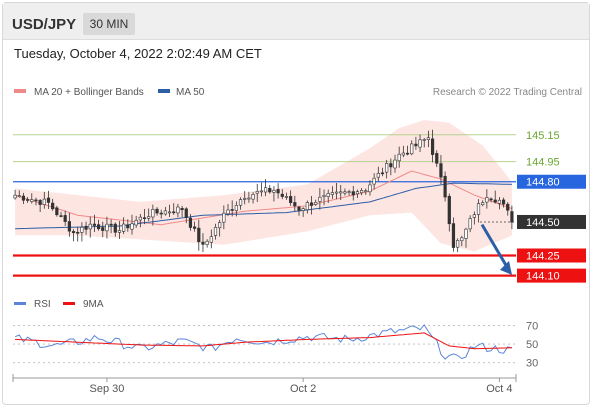 The width and height of the screenshot is (594, 409). What do you see at coordinates (543, 183) in the screenshot?
I see `level-label-144.80: 144.80` at bounding box center [543, 183].